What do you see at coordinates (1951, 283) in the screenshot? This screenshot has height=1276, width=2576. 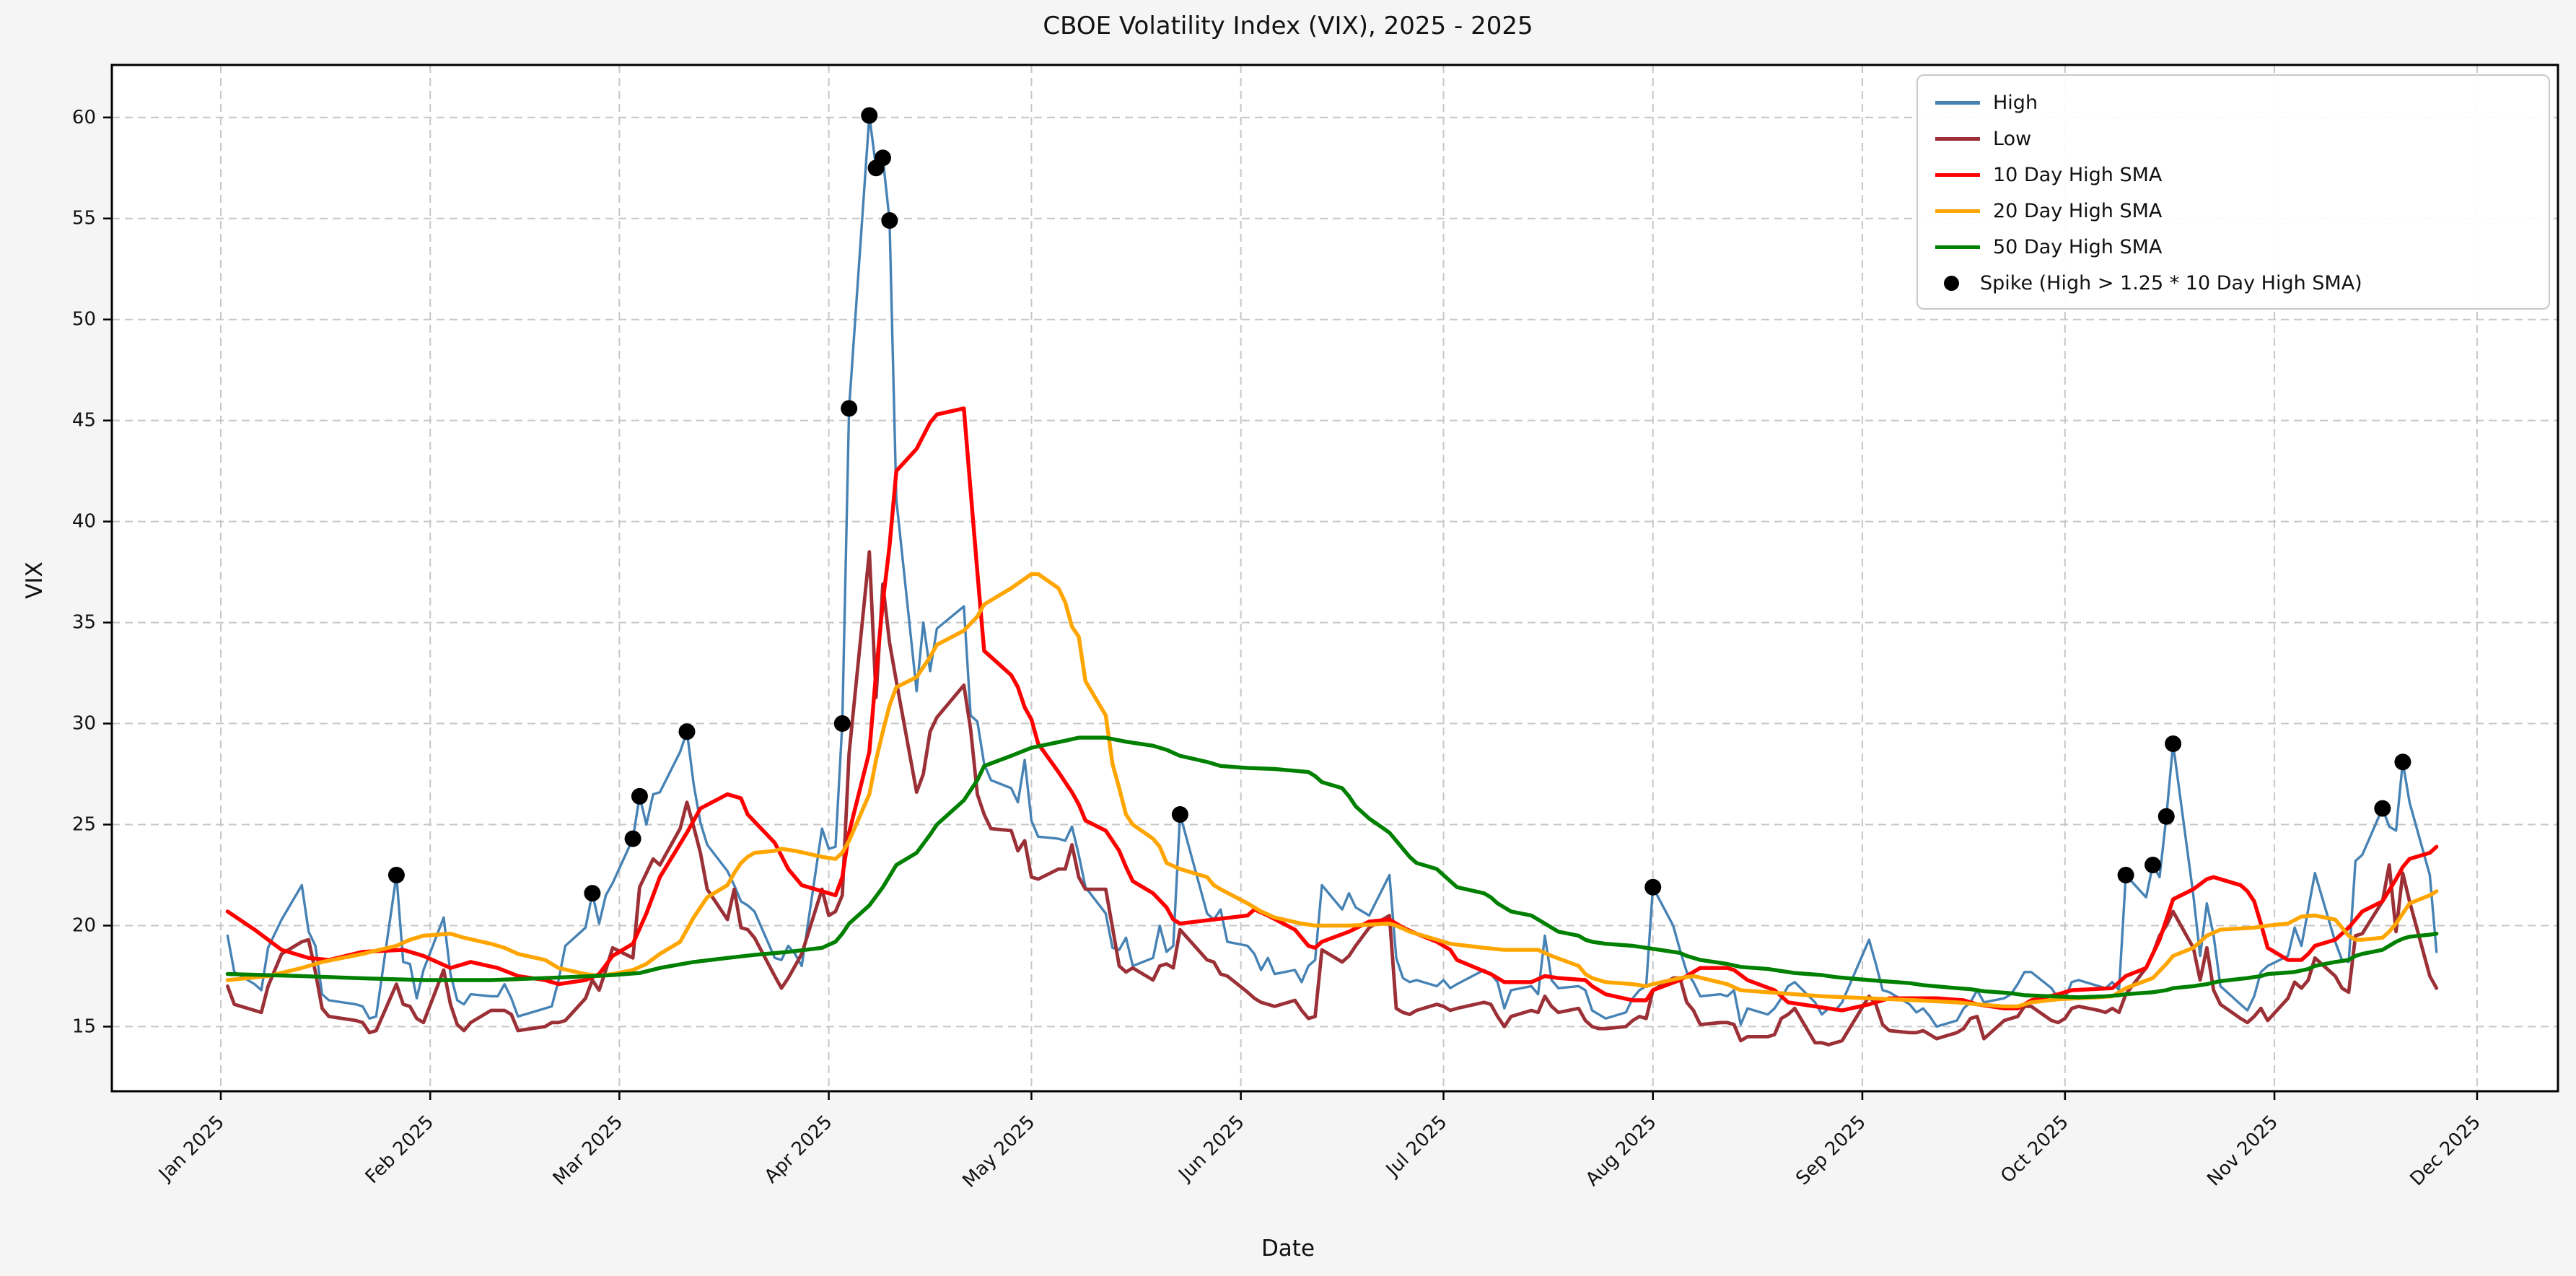 I see `legend-dot-swatch-spike` at bounding box center [1951, 283].